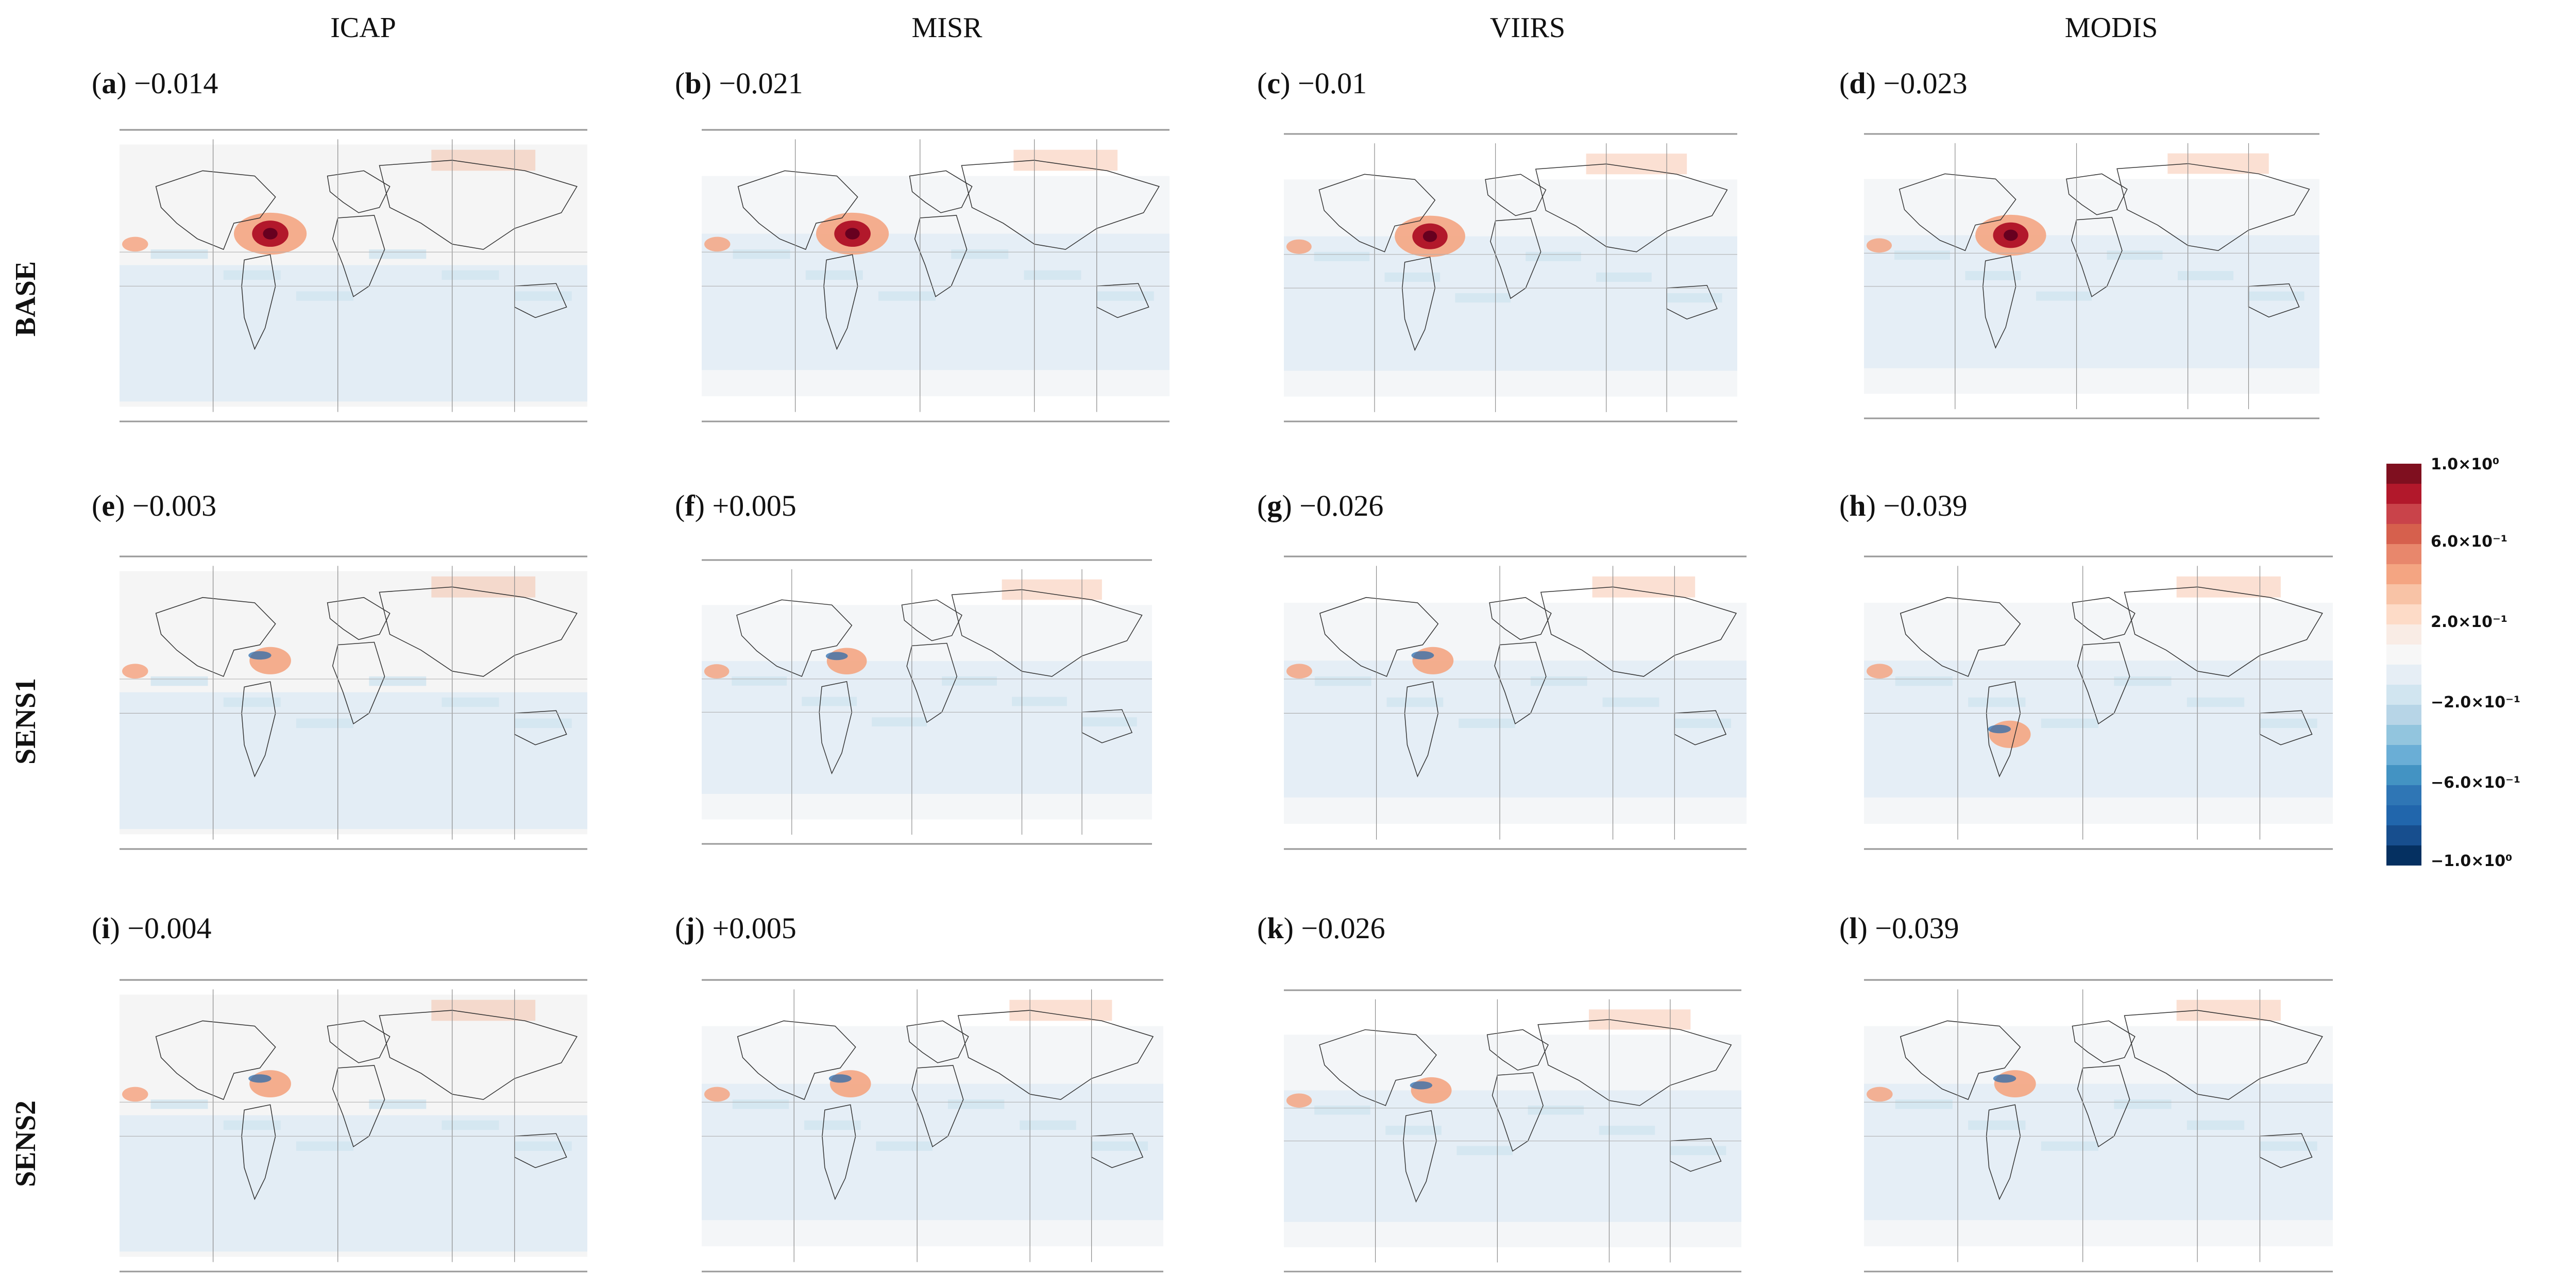  Describe the element at coordinates (735, 505) in the screenshot. I see `panel-label-f: (f) +0.005` at that location.